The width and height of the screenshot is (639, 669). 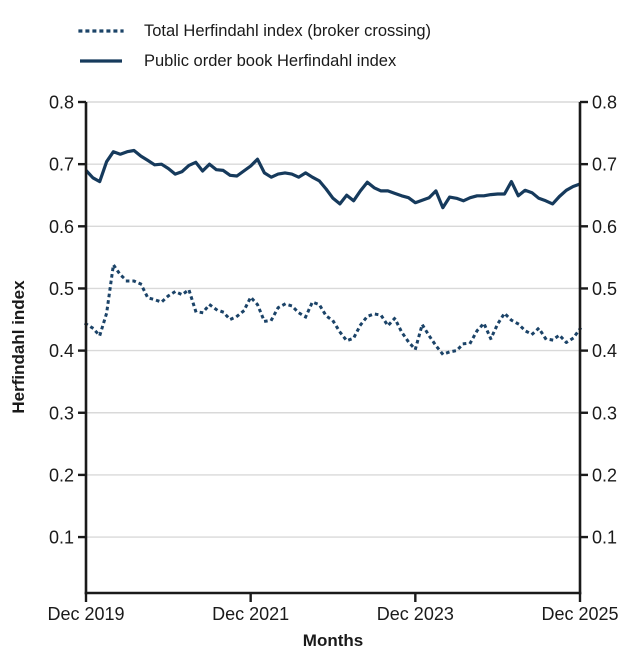 What do you see at coordinates (579, 614) in the screenshot?
I see `x-tick-label: Dec 2025` at bounding box center [579, 614].